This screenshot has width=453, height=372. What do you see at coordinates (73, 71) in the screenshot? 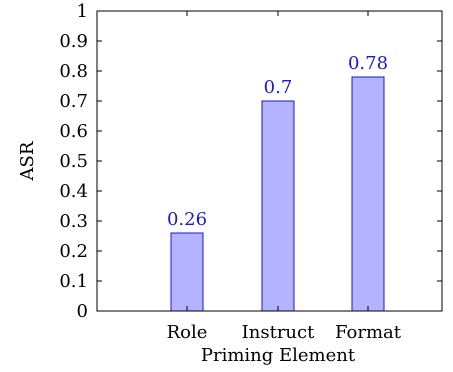
I see `y-tick-label: 0.8` at bounding box center [73, 71].